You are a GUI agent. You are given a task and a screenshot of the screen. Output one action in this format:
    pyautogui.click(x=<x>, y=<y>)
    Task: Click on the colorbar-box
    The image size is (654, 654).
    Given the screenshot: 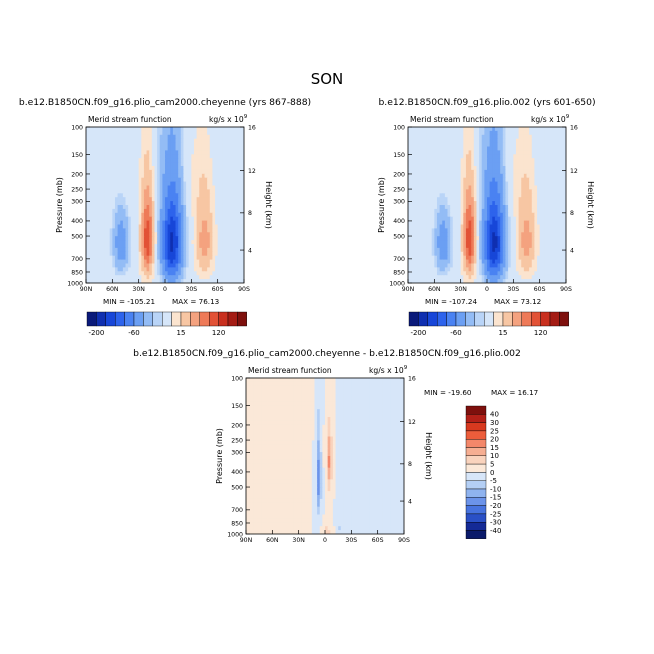 What is the action you would take?
    pyautogui.click(x=242, y=319)
    